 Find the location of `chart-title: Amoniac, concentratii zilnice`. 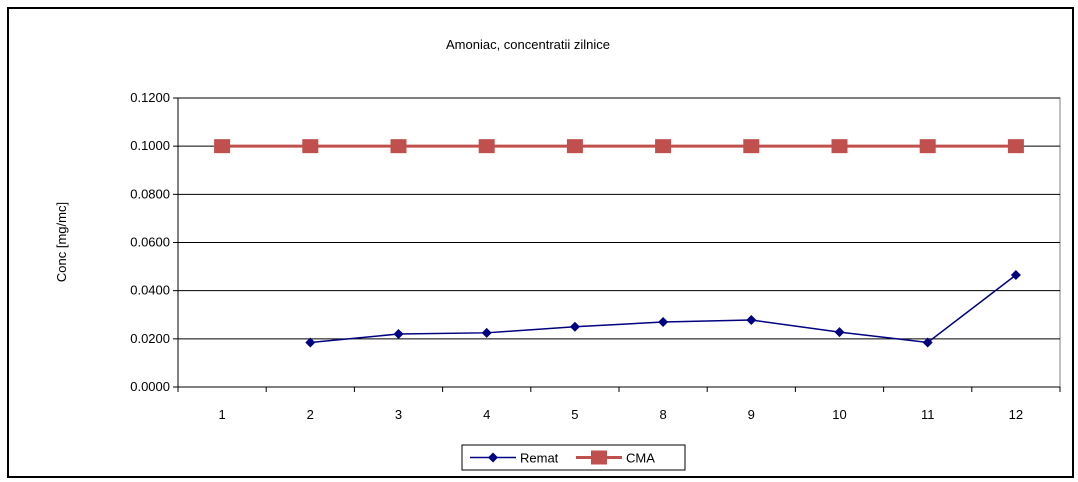

chart-title: Amoniac, concentratii zilnice is located at coordinates (528, 44).